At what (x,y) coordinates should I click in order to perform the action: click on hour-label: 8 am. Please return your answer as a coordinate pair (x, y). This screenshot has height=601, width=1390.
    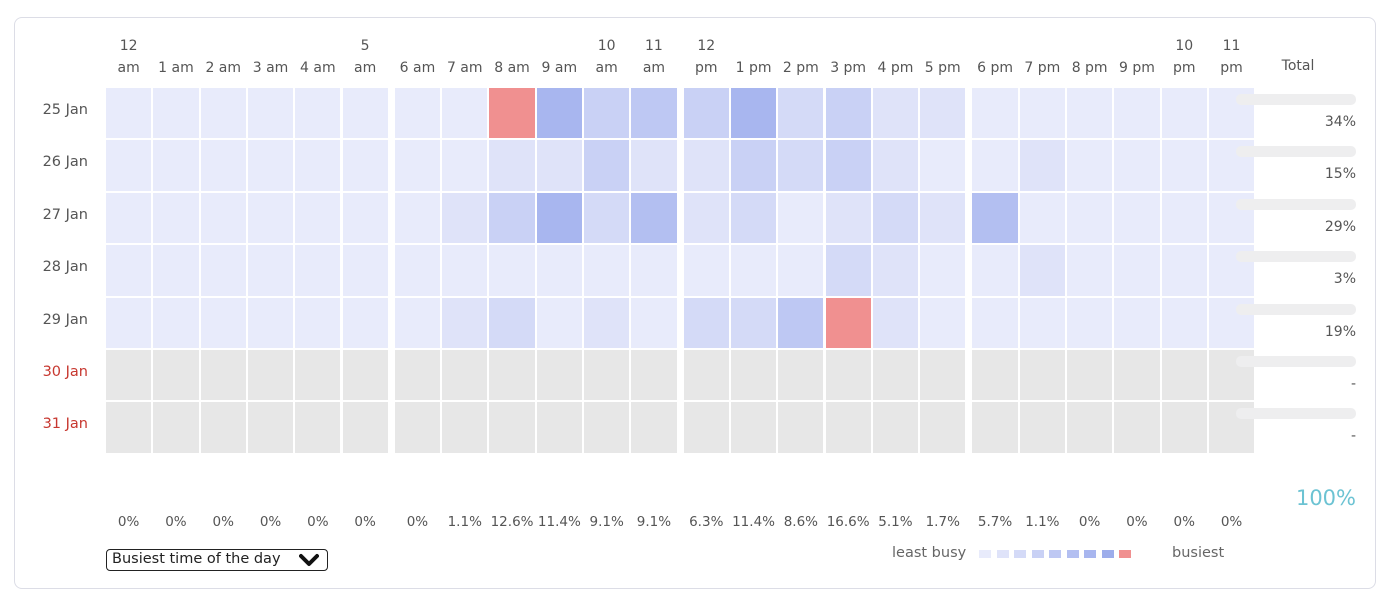
    Looking at the image, I should click on (512, 68).